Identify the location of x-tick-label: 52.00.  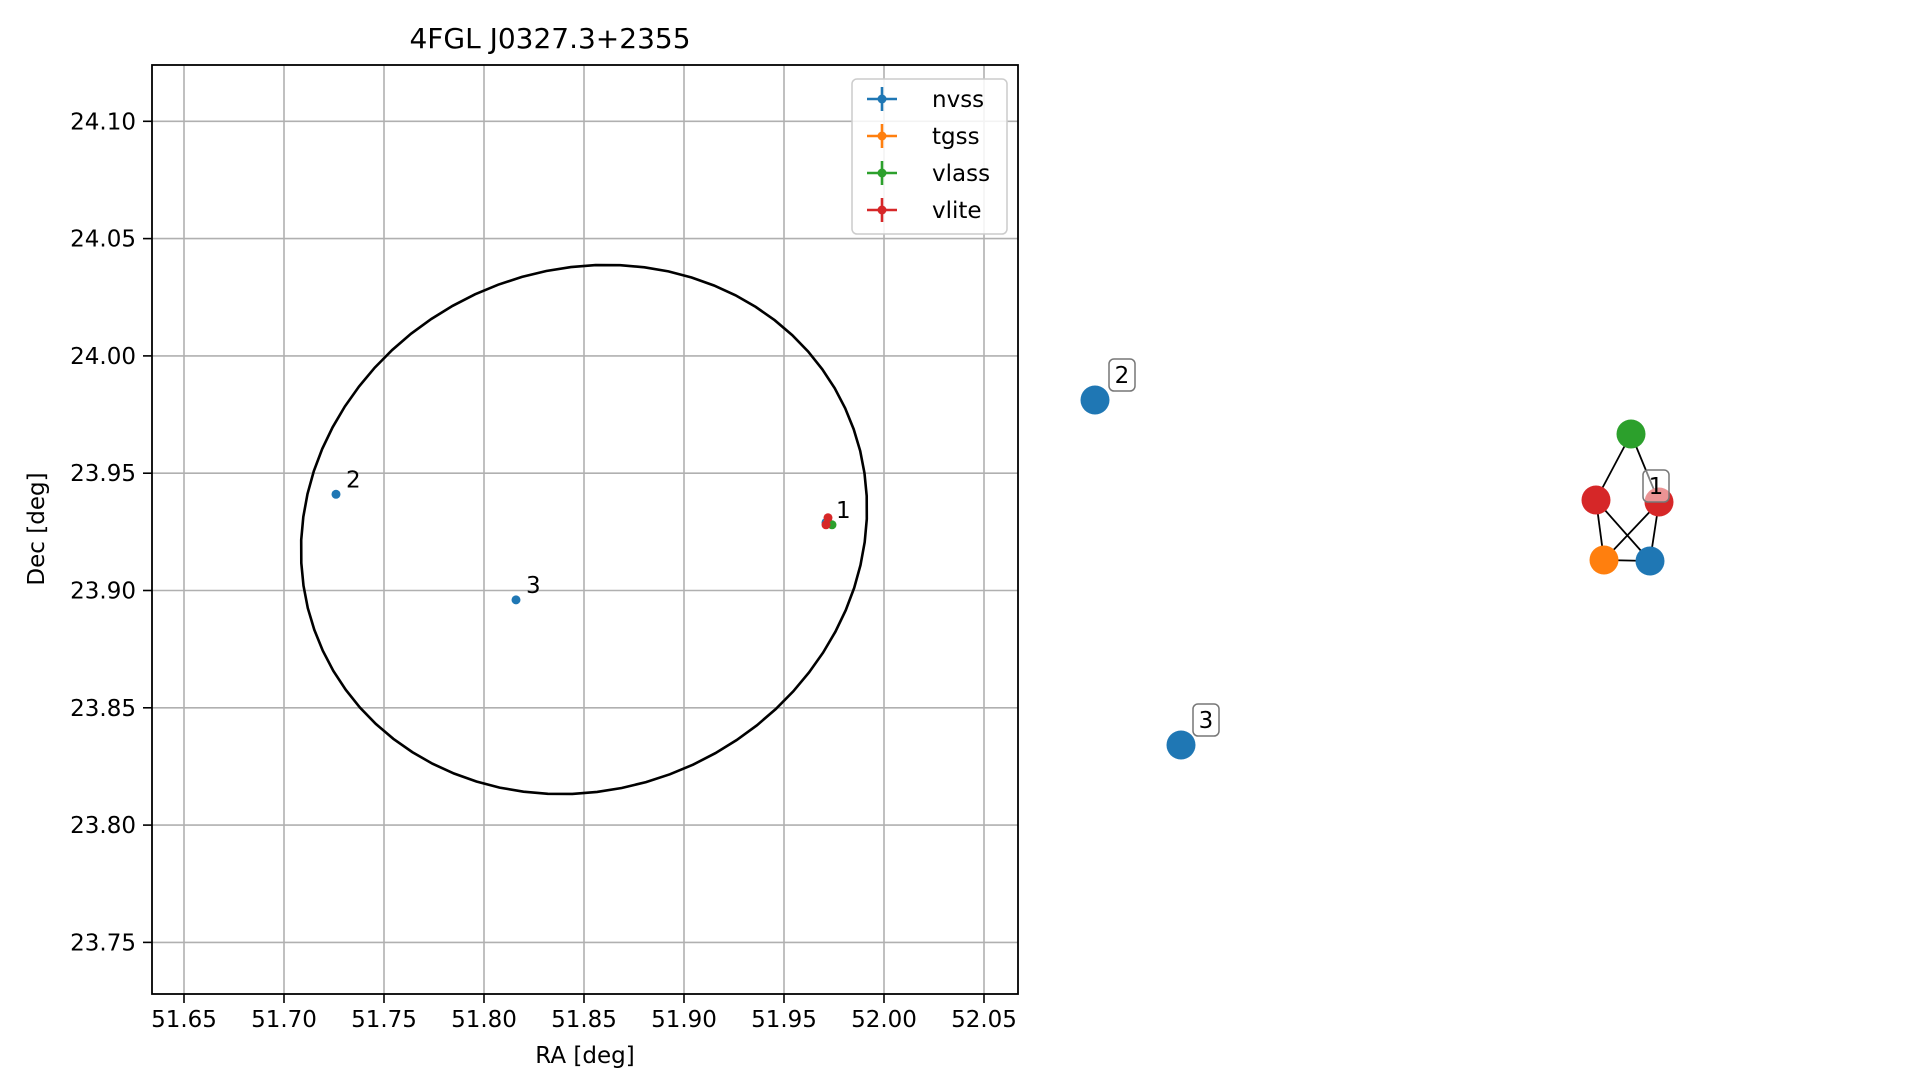
(884, 1020).